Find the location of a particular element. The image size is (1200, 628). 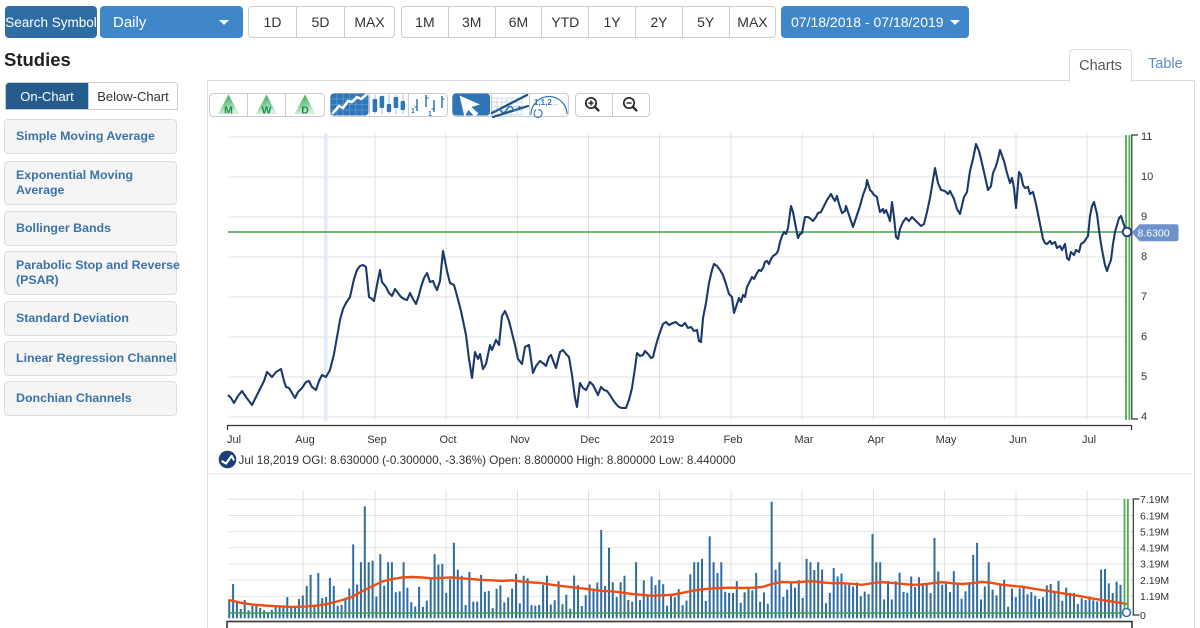

svg-text: 1.19M is located at coordinates (1154, 597).